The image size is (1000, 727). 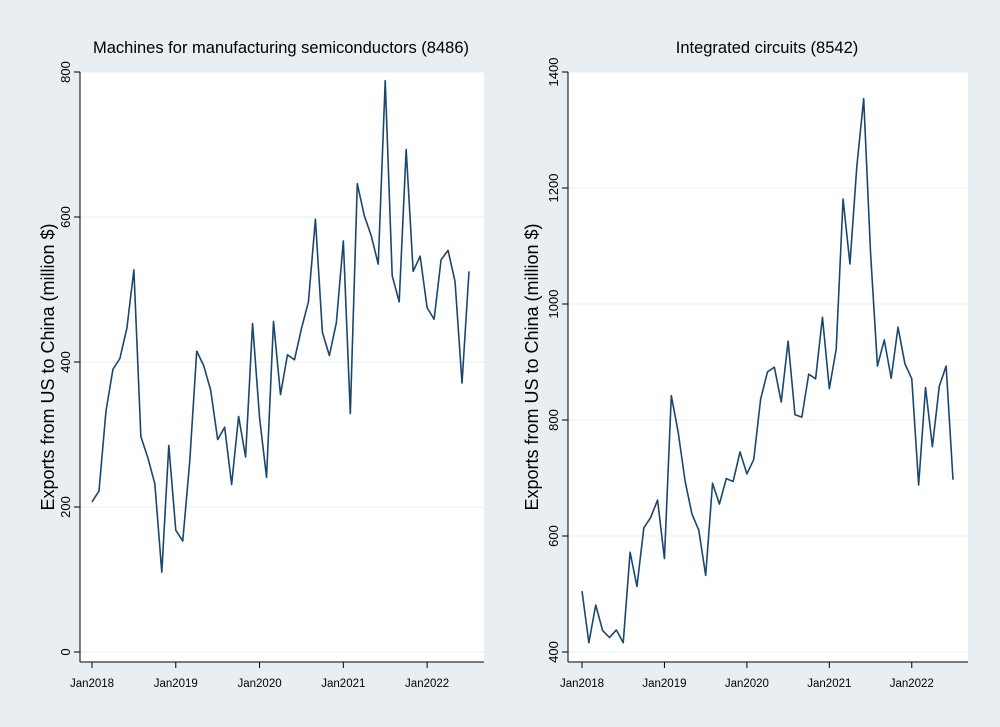 What do you see at coordinates (553, 188) in the screenshot?
I see `y-tick-label: 1200` at bounding box center [553, 188].